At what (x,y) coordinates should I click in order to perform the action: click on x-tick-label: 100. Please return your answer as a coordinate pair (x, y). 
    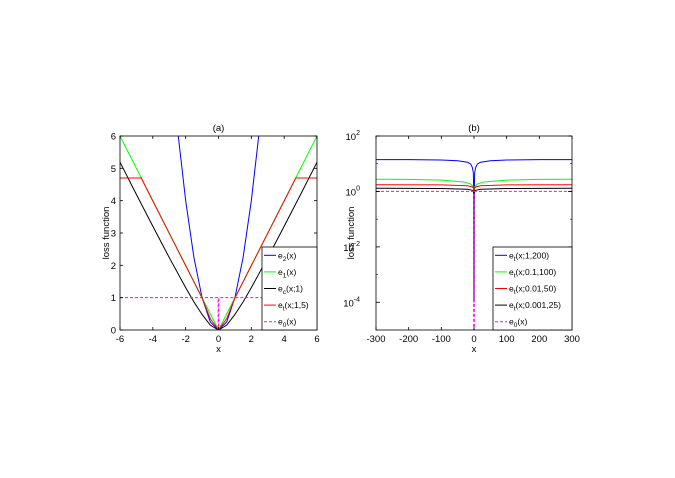
    Looking at the image, I should click on (507, 339).